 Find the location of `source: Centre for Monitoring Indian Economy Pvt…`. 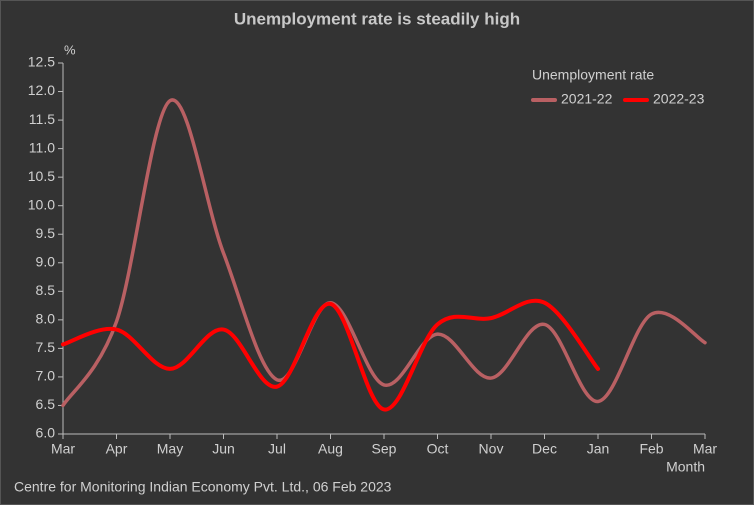

source: Centre for Monitoring Indian Economy Pvt… is located at coordinates (203, 487).